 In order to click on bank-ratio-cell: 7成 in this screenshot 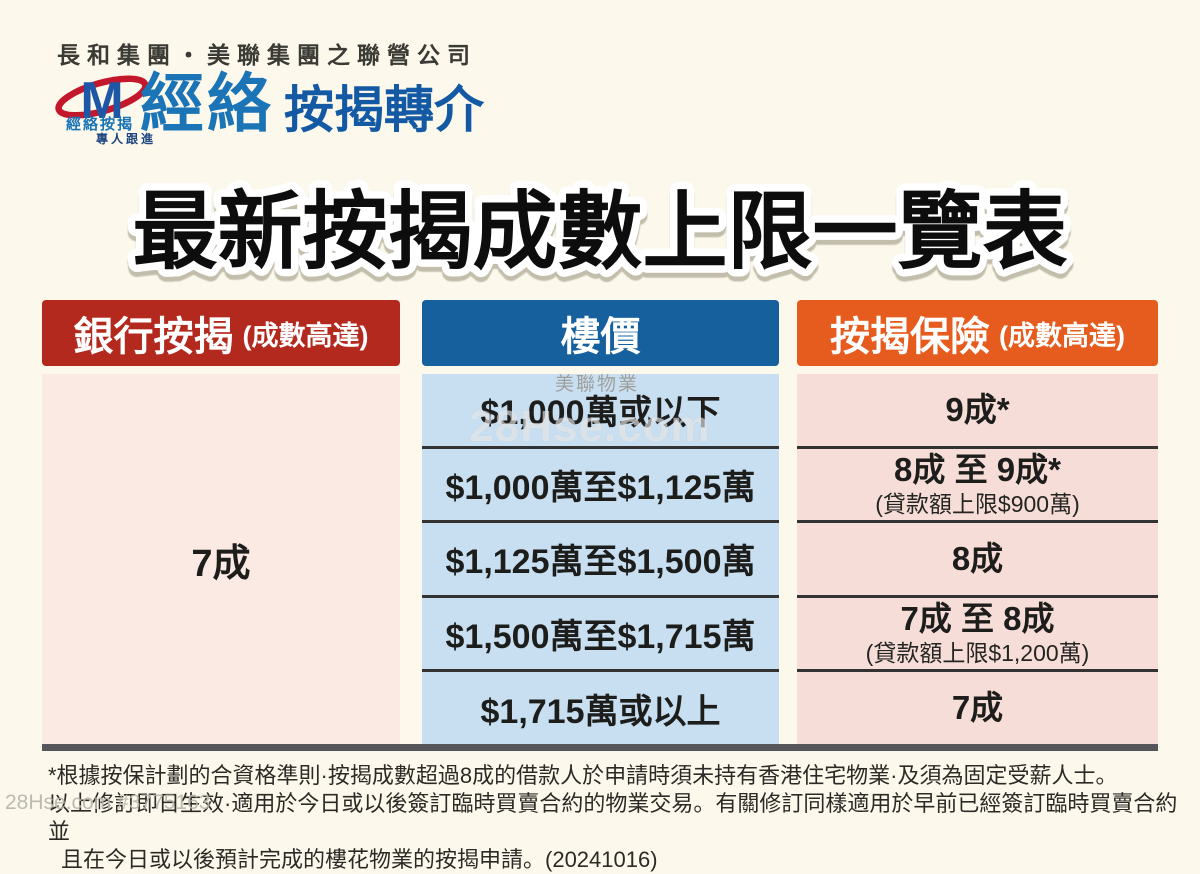, I will do `click(221, 559)`.